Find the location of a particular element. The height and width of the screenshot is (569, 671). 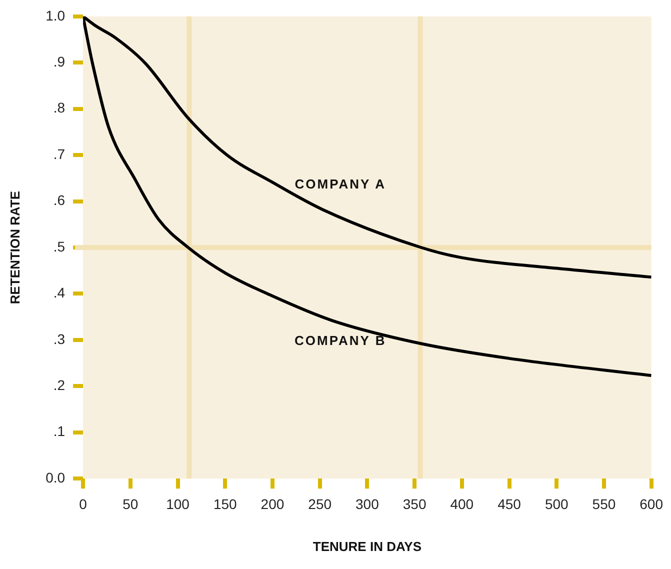

x-axis-title: TENURE IN DAYS is located at coordinates (367, 546).